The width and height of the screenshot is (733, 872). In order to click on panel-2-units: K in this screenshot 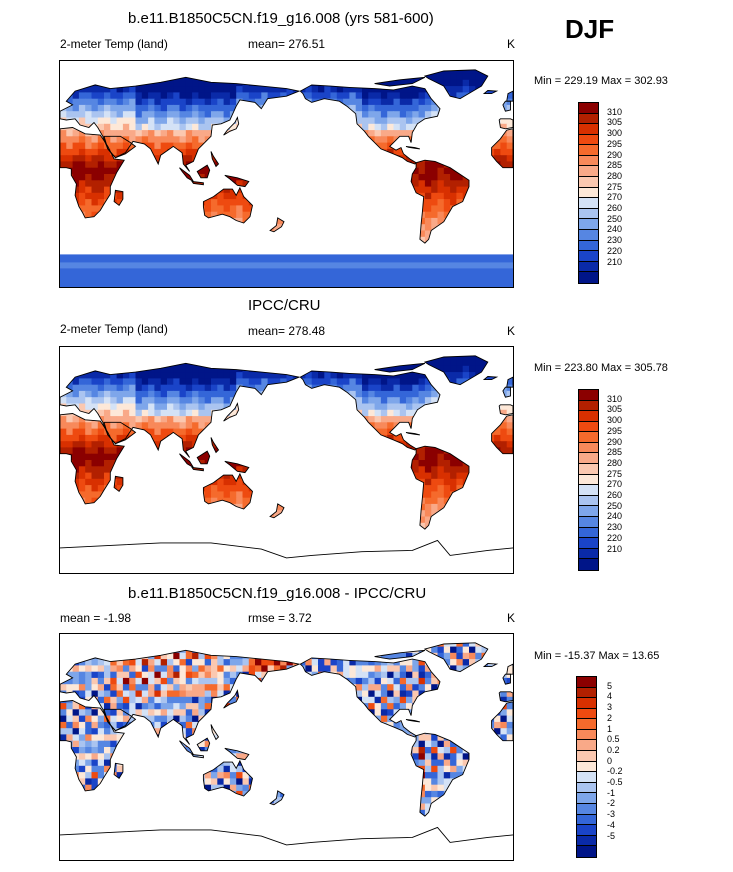, I will do `click(511, 331)`.